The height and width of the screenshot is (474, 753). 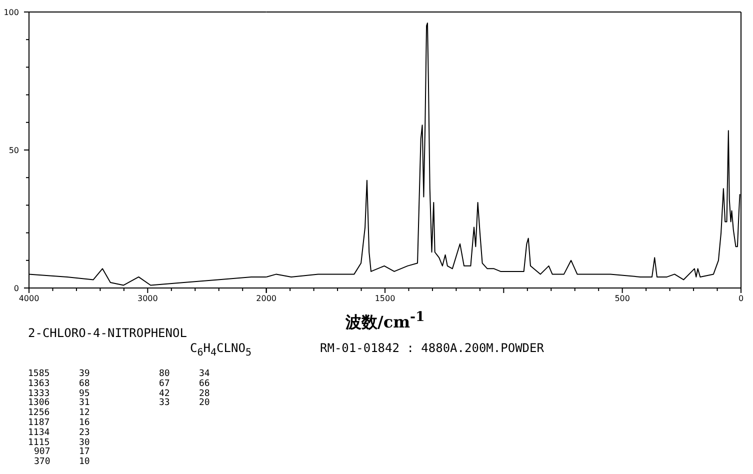 What do you see at coordinates (741, 298) in the screenshot?
I see `x-tick-label: 0` at bounding box center [741, 298].